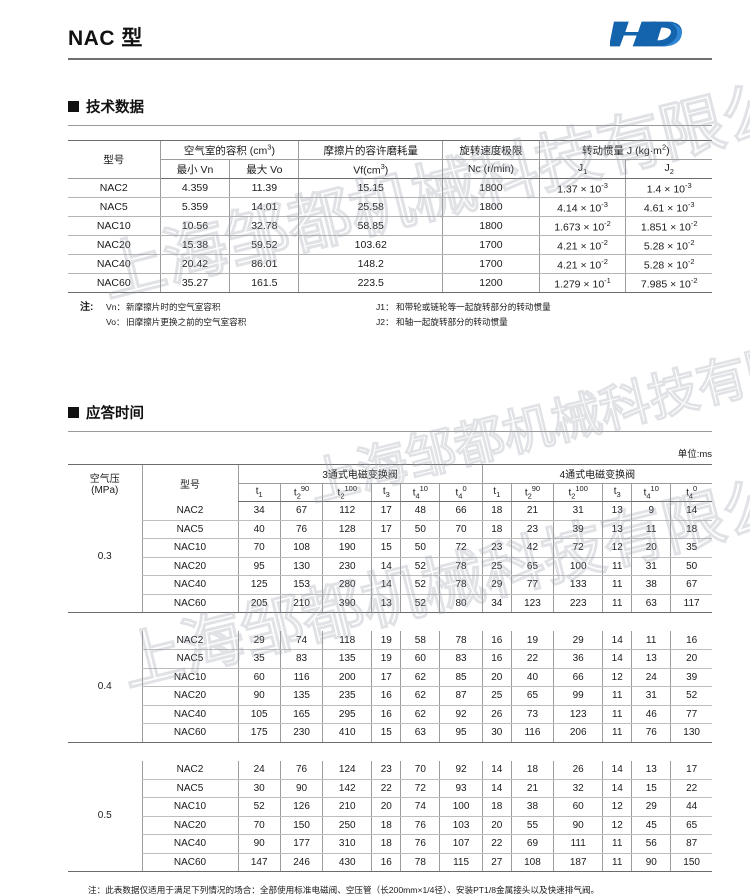 The width and height of the screenshot is (750, 896). Describe the element at coordinates (691, 677) in the screenshot. I see `cell-value: 39` at that location.